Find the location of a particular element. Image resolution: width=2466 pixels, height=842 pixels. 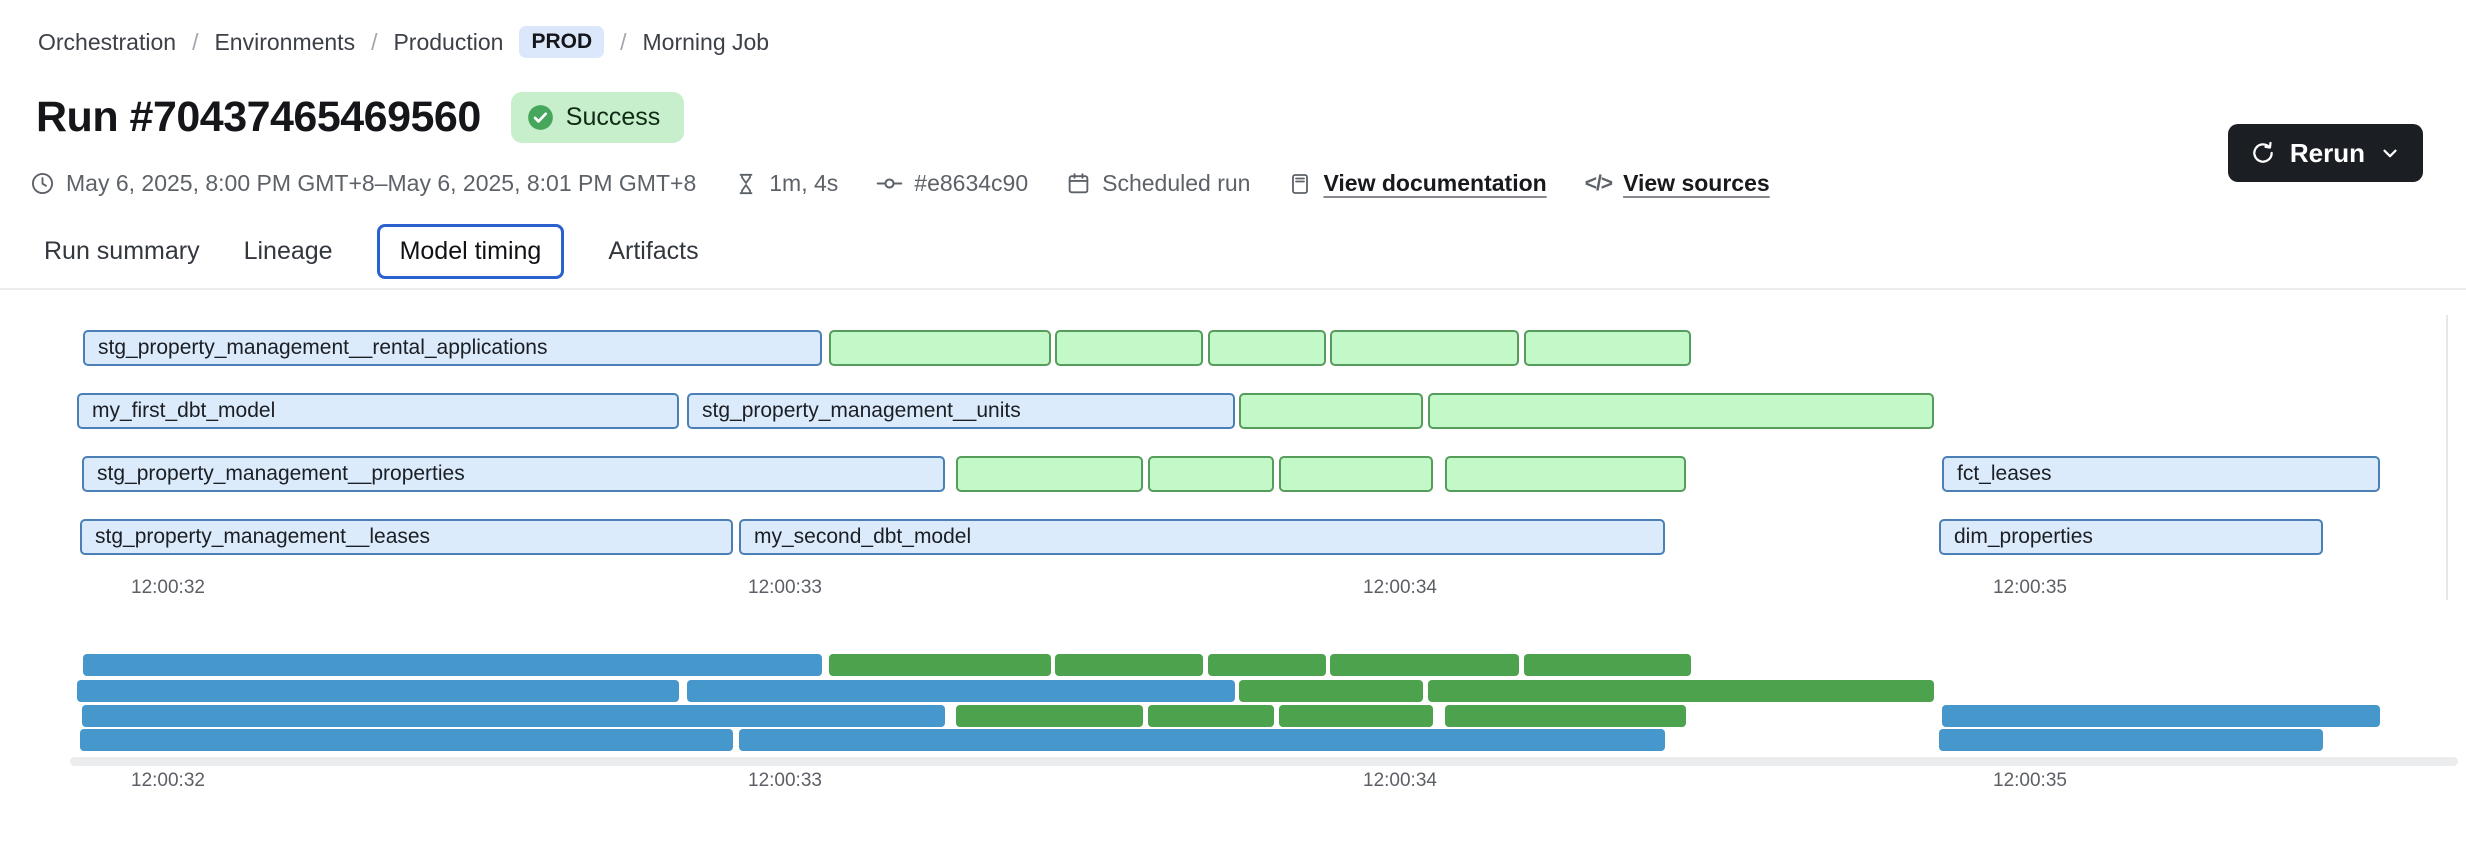

chevron-down-icon is located at coordinates (2390, 153).